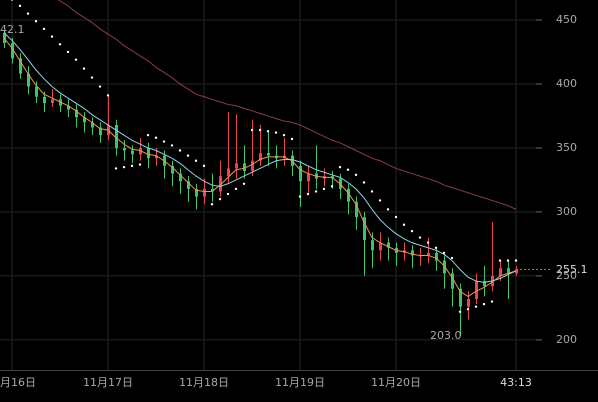 The image size is (598, 402). What do you see at coordinates (566, 211) in the screenshot?
I see `y-tick-label: 300` at bounding box center [566, 211].